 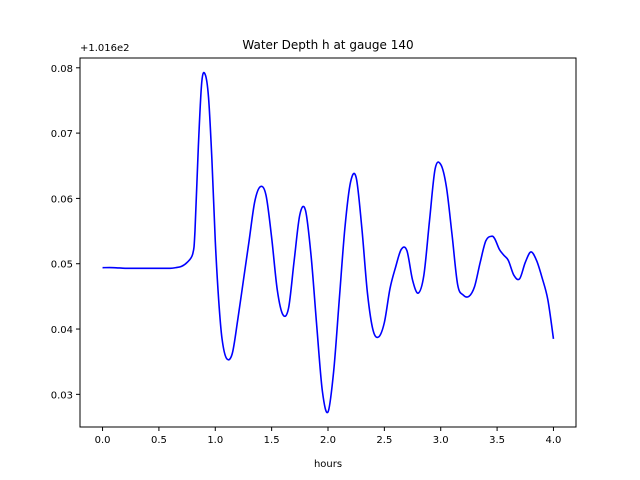 I want to click on y-tick-label: 0.04, so click(x=62, y=330).